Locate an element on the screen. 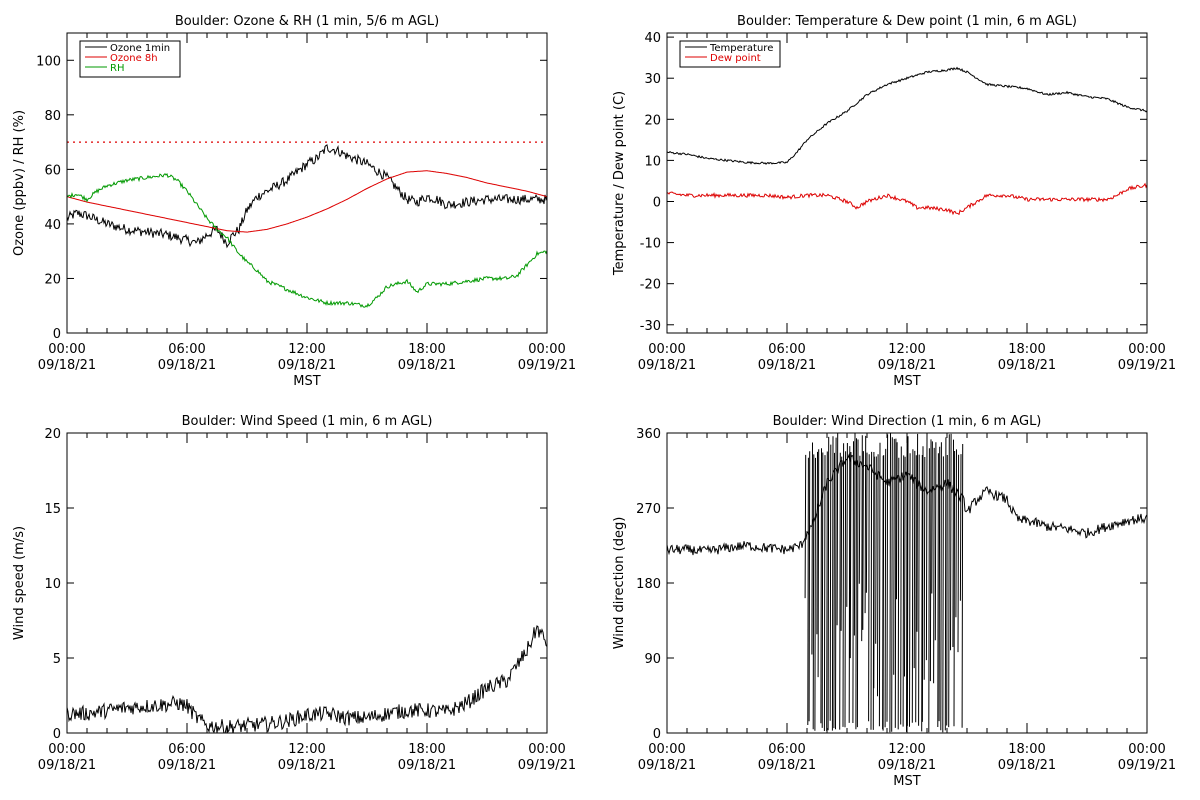 The image size is (1200, 800). chart-title: Boulder: Ozone & RH (1 min, 5/6 m AGL) is located at coordinates (307, 21).